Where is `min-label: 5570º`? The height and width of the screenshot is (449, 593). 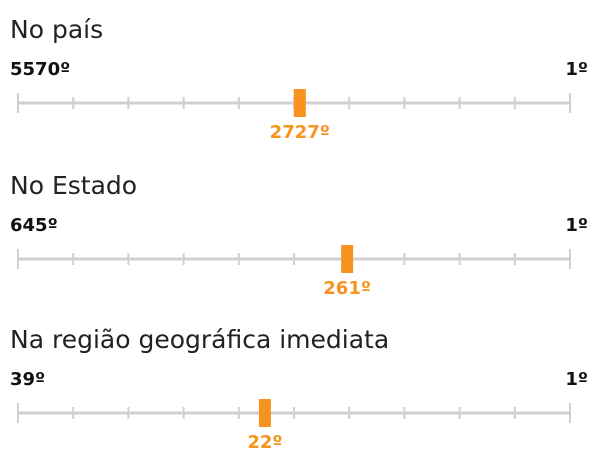 min-label: 5570º is located at coordinates (40, 69).